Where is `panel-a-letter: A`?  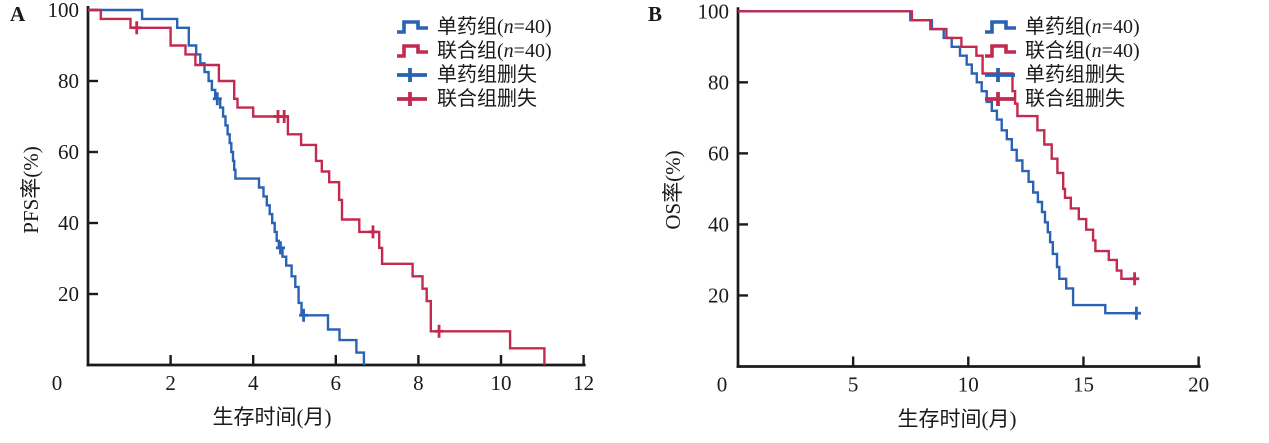 panel-a-letter: A is located at coordinates (18, 14).